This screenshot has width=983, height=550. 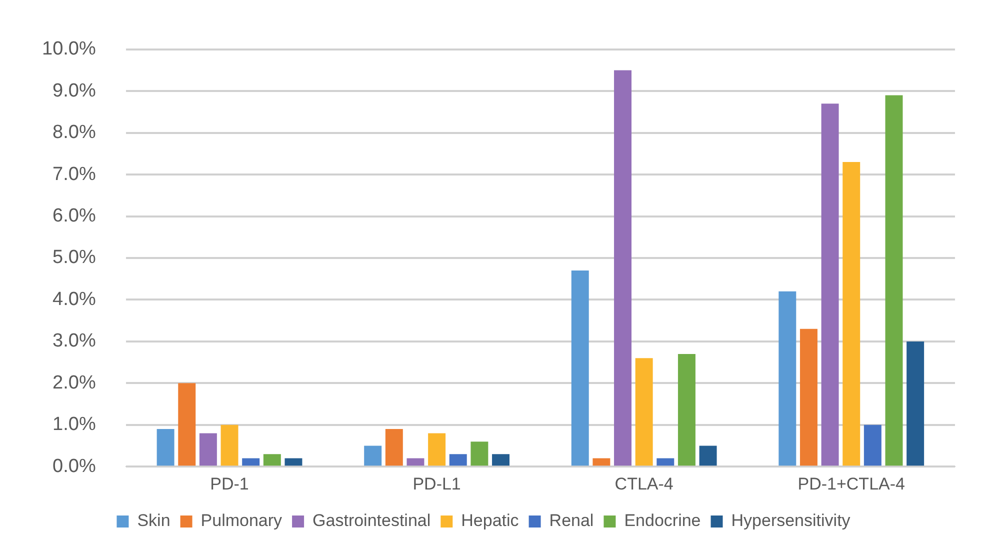 I want to click on legend-label: Endocrine, so click(x=662, y=520).